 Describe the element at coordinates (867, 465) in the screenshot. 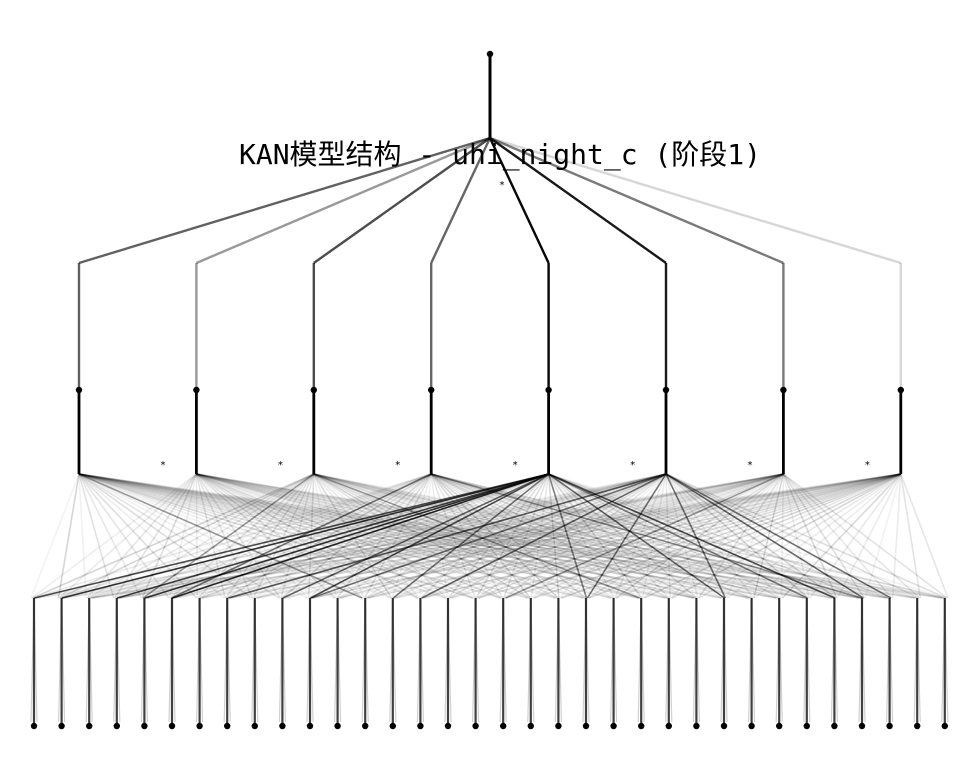

I see `activation-symbol: *` at that location.